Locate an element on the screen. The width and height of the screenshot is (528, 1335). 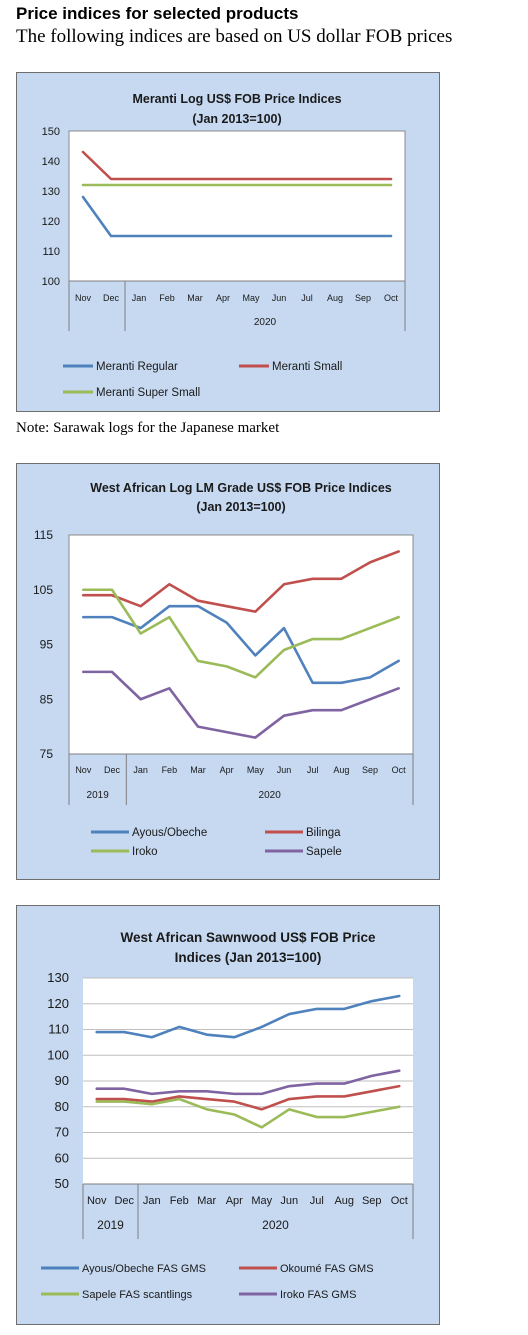
series-line-sapele-fas-scantlings is located at coordinates (248, 1113).